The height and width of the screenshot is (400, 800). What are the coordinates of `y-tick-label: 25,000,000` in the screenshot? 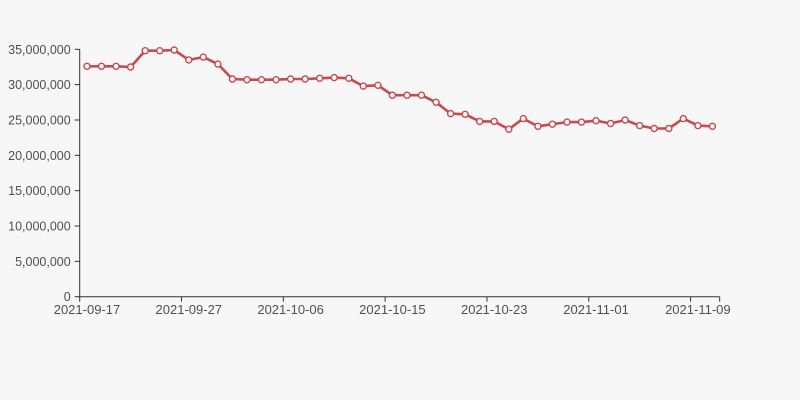 It's located at (39, 120).